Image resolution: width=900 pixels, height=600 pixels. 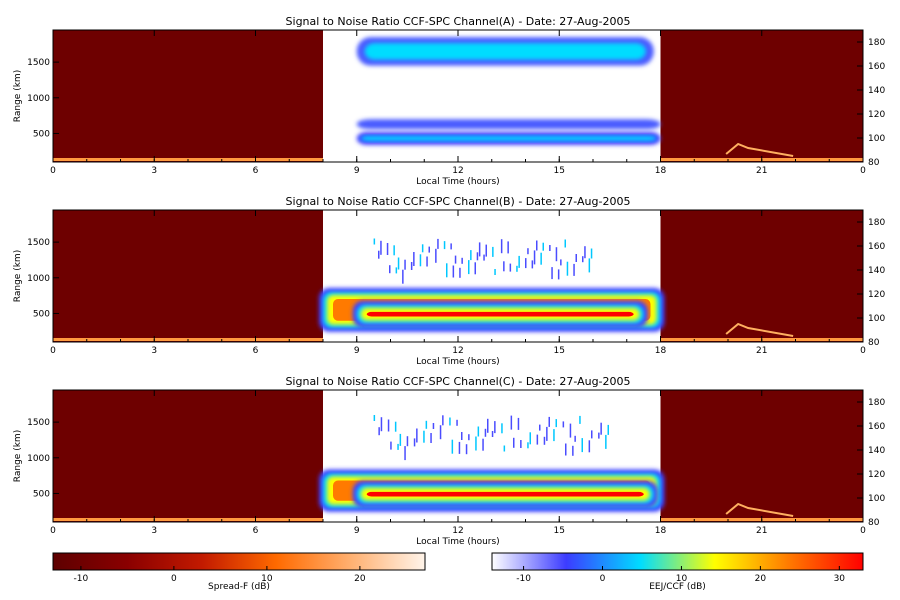 What do you see at coordinates (677, 561) in the screenshot?
I see `colorbar-strip` at bounding box center [677, 561].